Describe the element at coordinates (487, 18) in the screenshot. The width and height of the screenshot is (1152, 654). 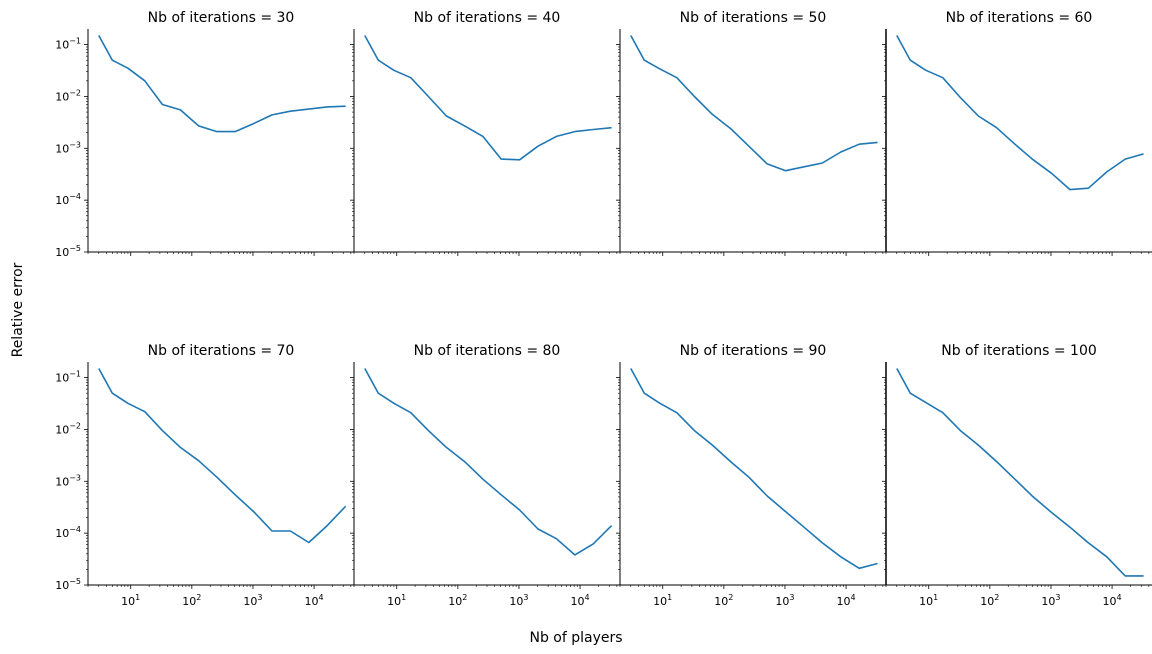
I see `subplot-title: Nb of iterations = 40` at that location.